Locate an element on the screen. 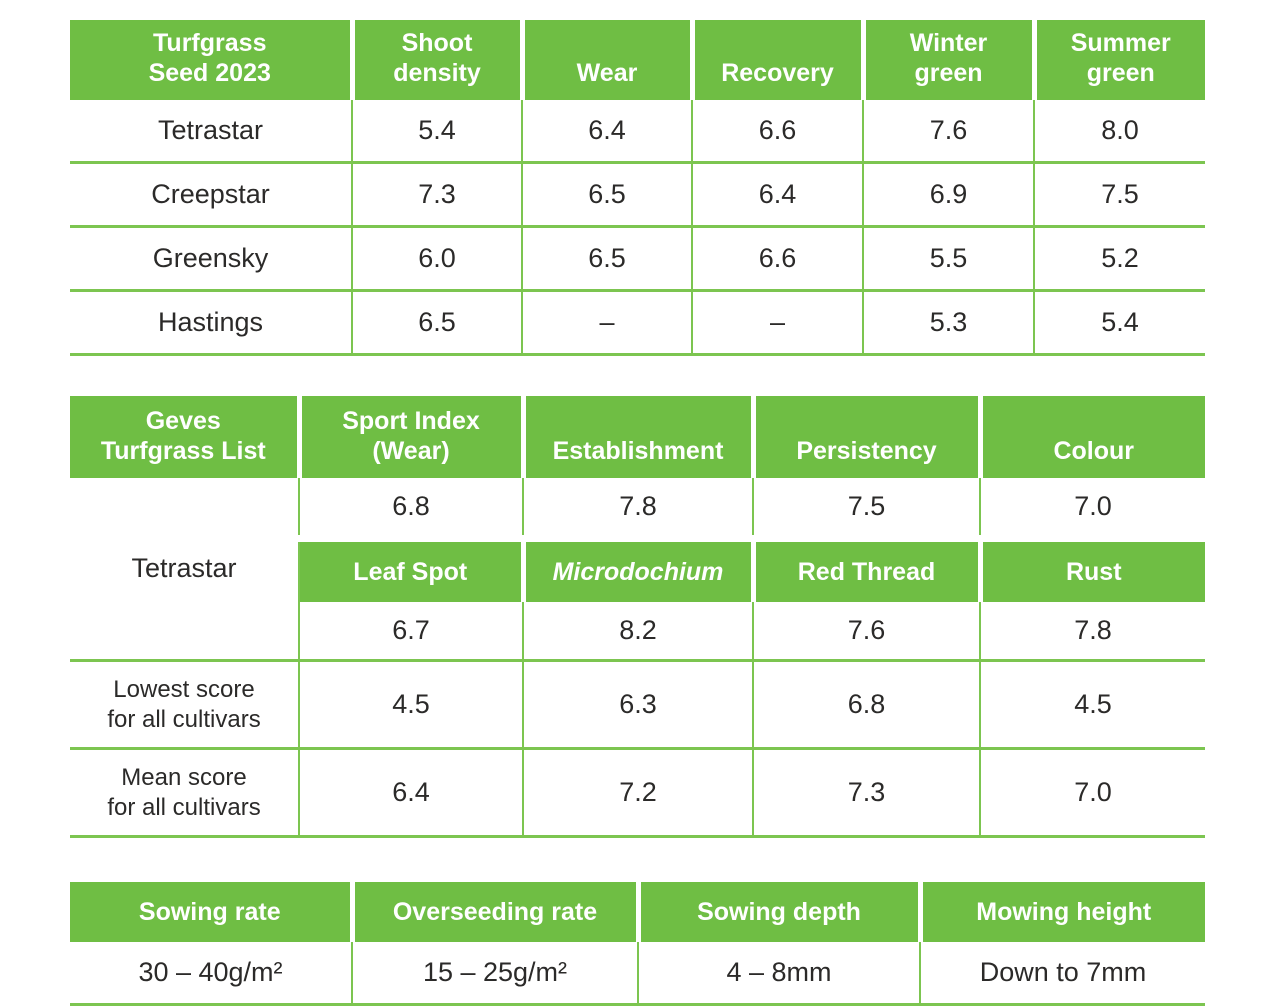 This screenshot has height=1008, width=1266. table-row: 6.7 8.2 7.6 7.8 is located at coordinates (637, 632).